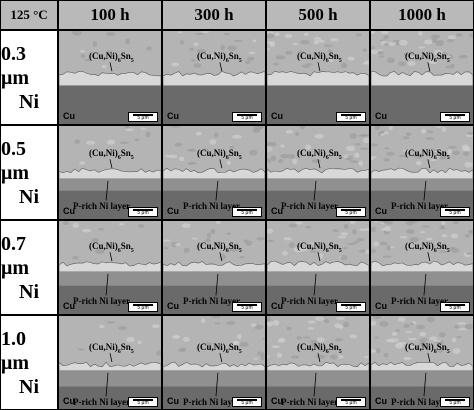  What do you see at coordinates (422, 15) in the screenshot?
I see `column-header-1000h: 1000 h` at bounding box center [422, 15].